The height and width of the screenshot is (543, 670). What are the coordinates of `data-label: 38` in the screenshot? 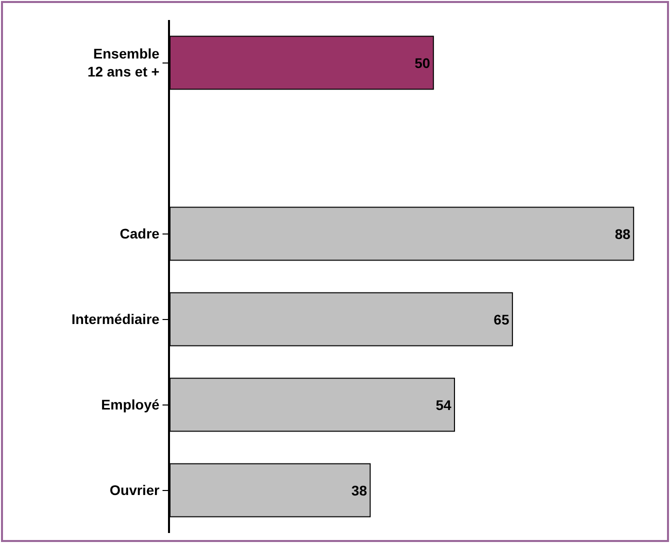 It's located at (359, 490).